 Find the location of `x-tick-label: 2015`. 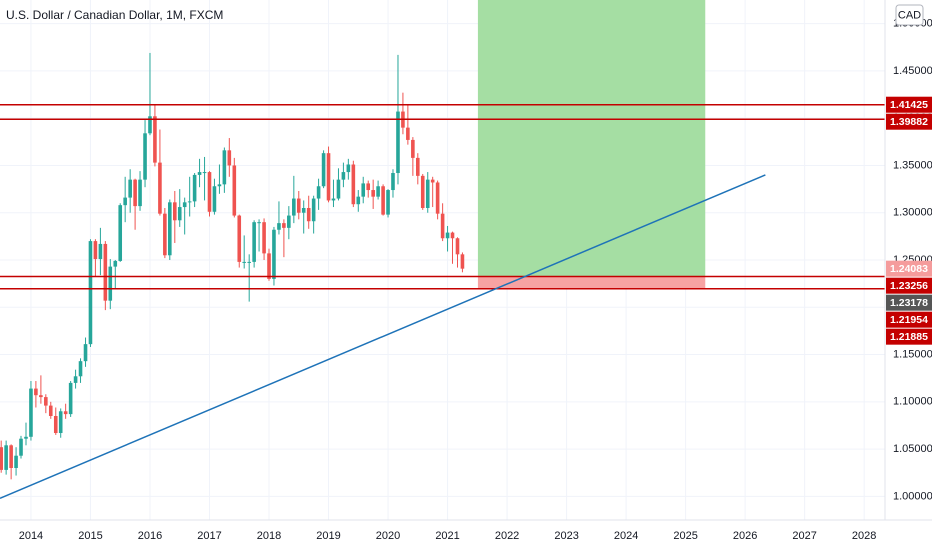

x-tick-label: 2015 is located at coordinates (90, 536).